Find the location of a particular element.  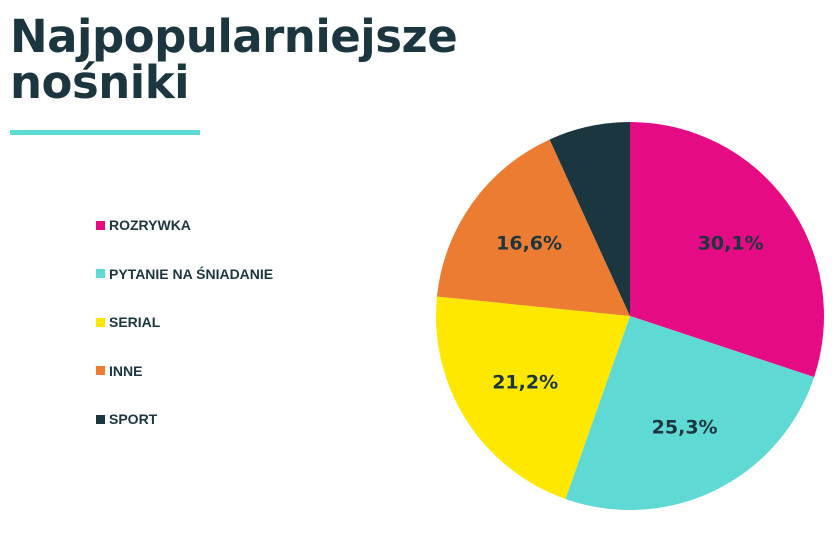

legend-item: SERIAL is located at coordinates (184, 322).